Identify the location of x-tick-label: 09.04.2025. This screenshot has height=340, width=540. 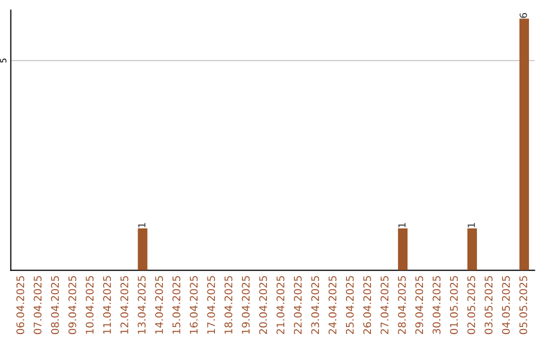
(72, 305).